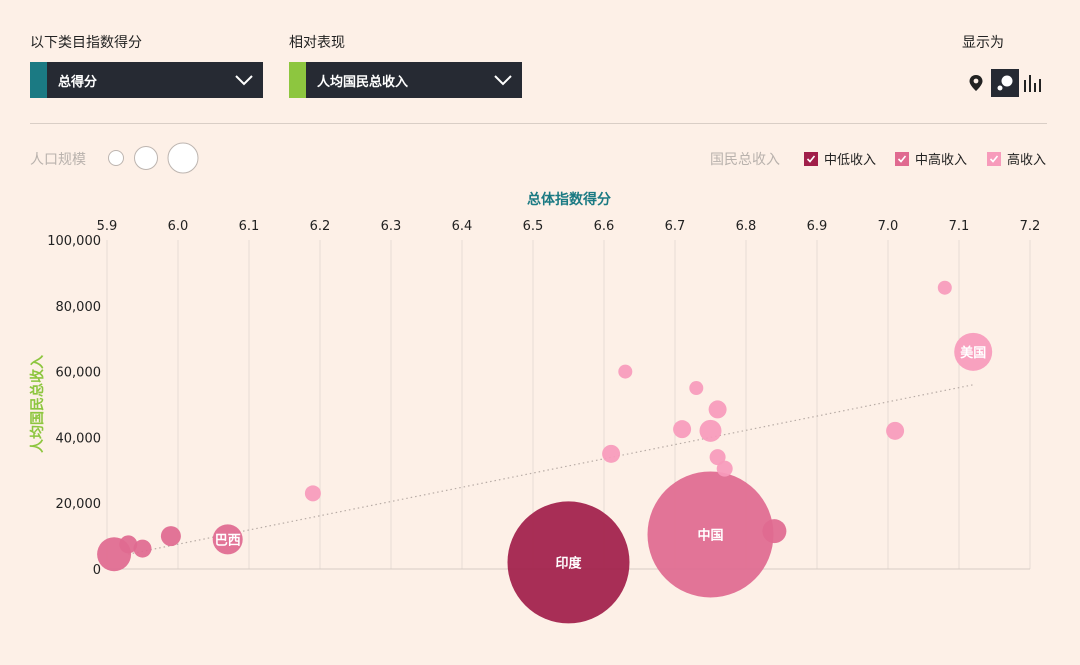  I want to click on bubble-label: 印度, so click(568, 563).